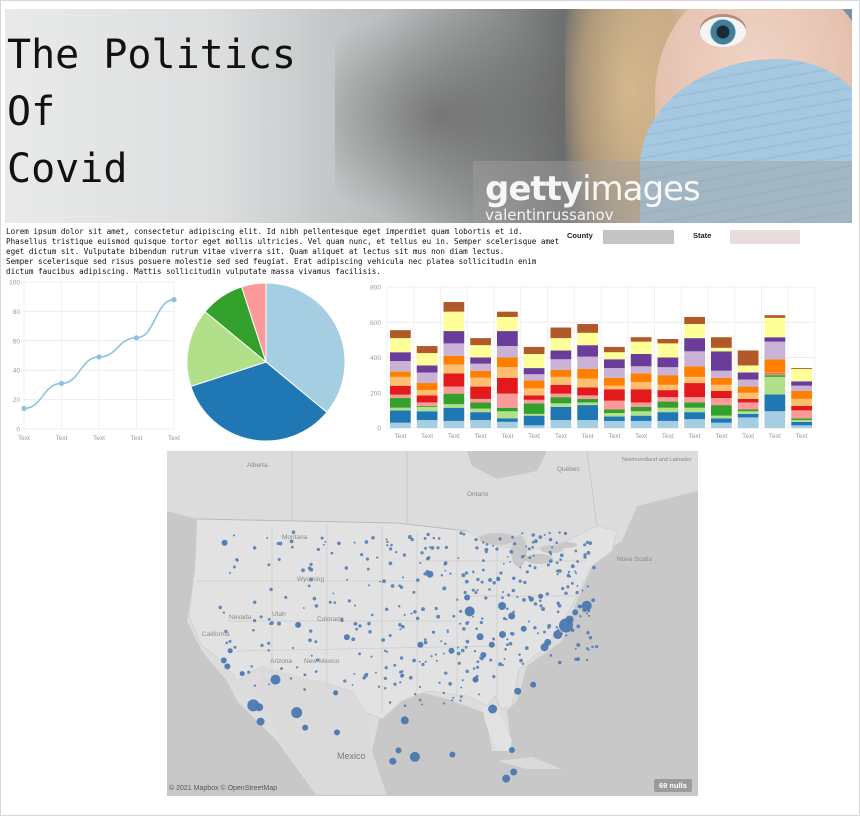  I want to click on y-tick-label: 0, so click(18, 430).